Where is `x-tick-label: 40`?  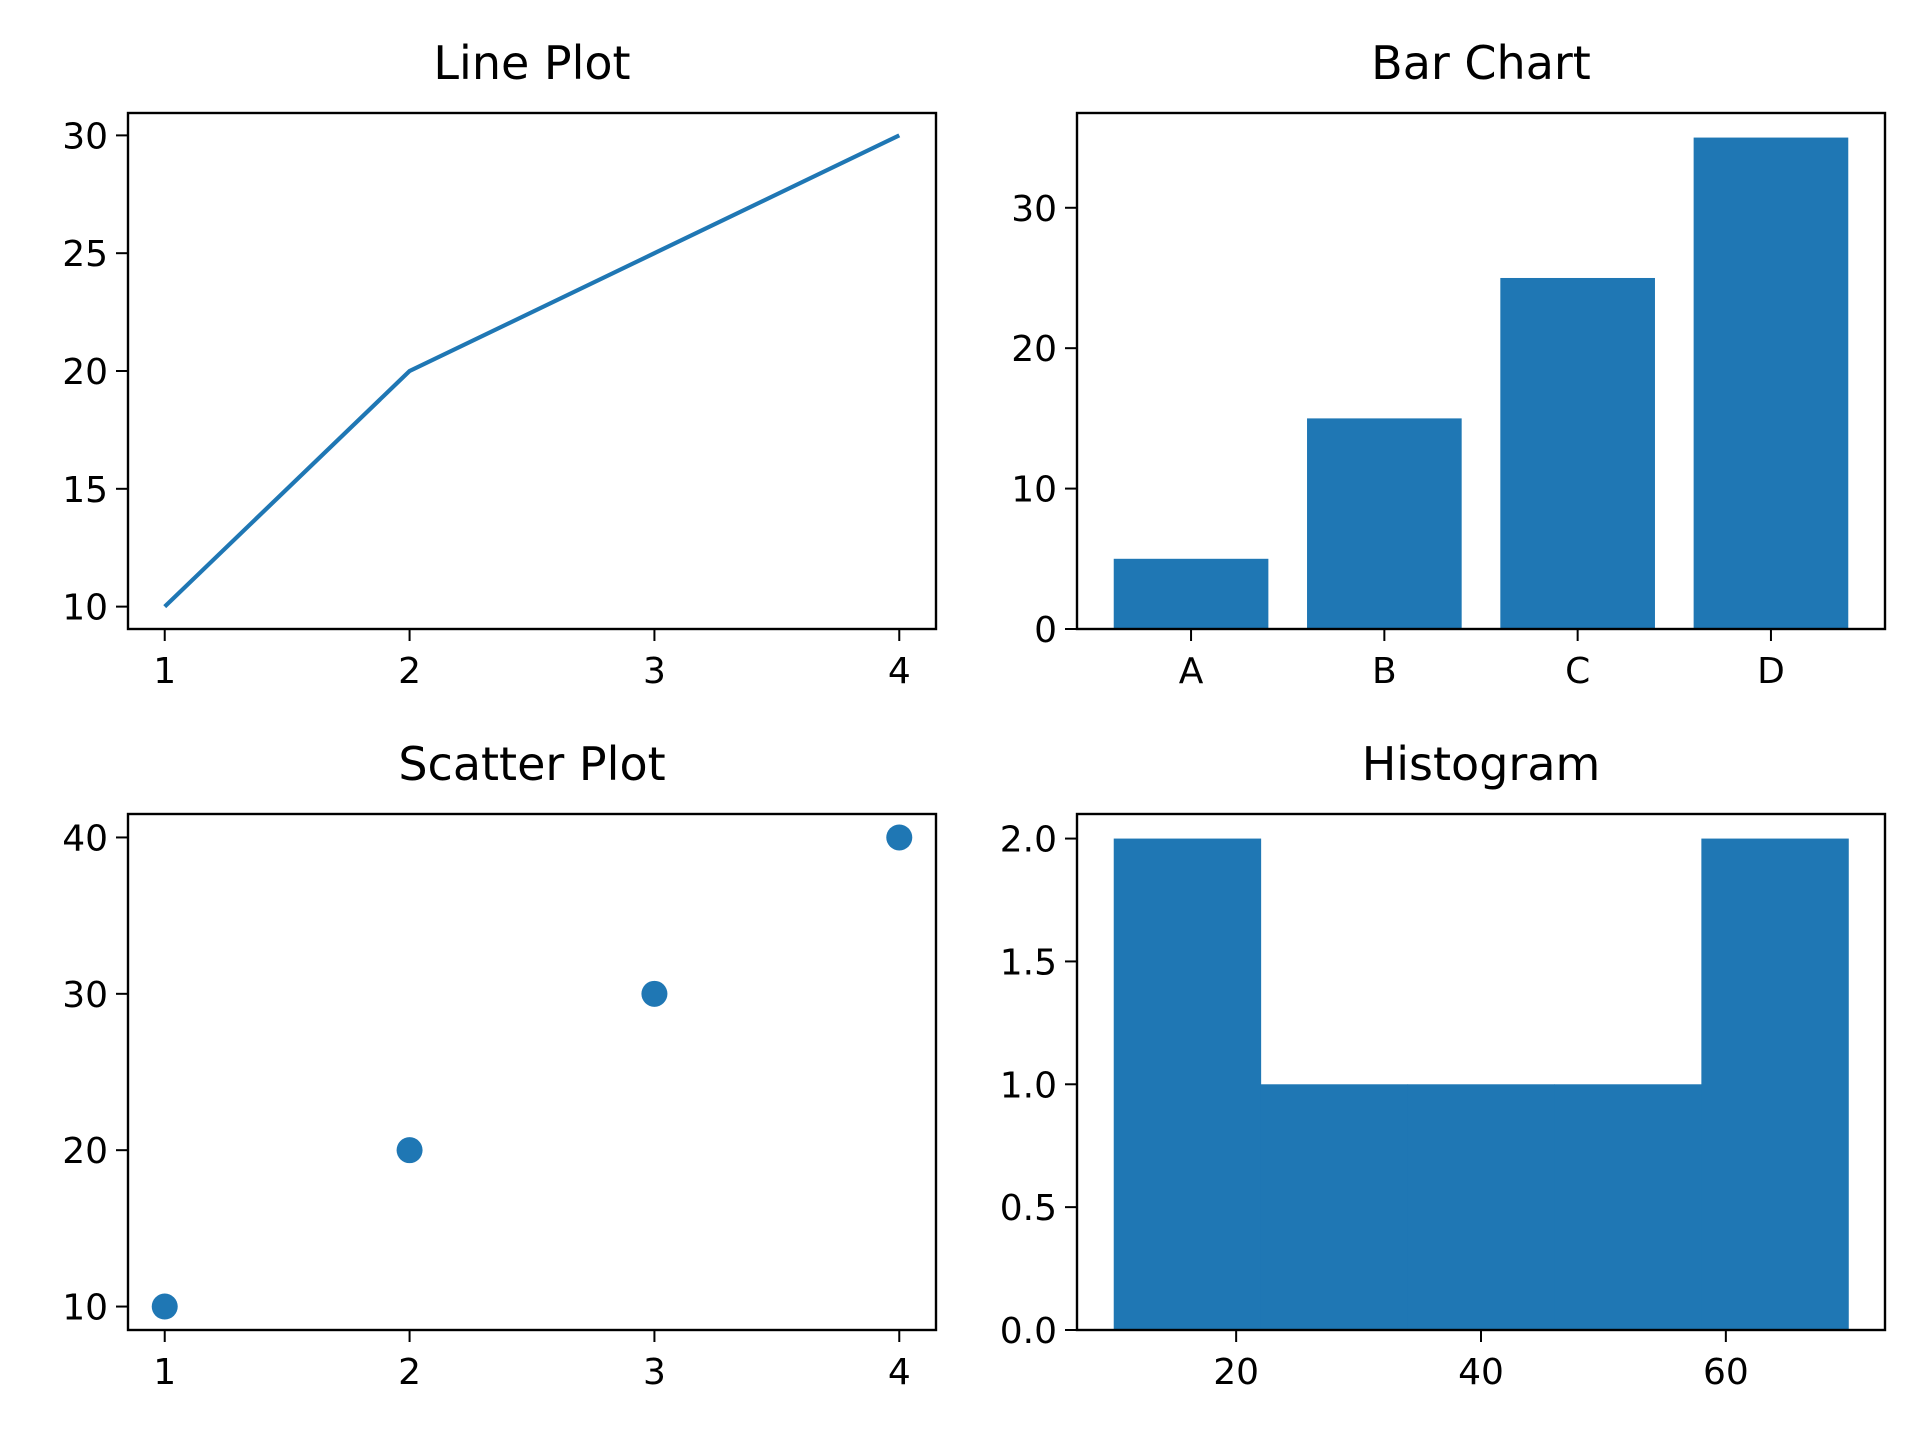
x-tick-label: 40 is located at coordinates (1481, 1372).